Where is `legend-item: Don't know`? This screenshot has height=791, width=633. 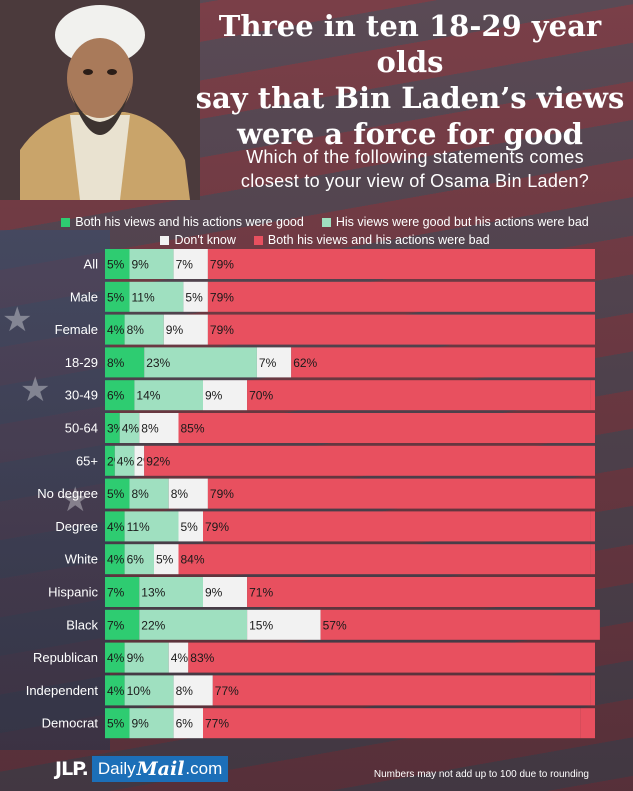
legend-item: Don't know is located at coordinates (198, 240).